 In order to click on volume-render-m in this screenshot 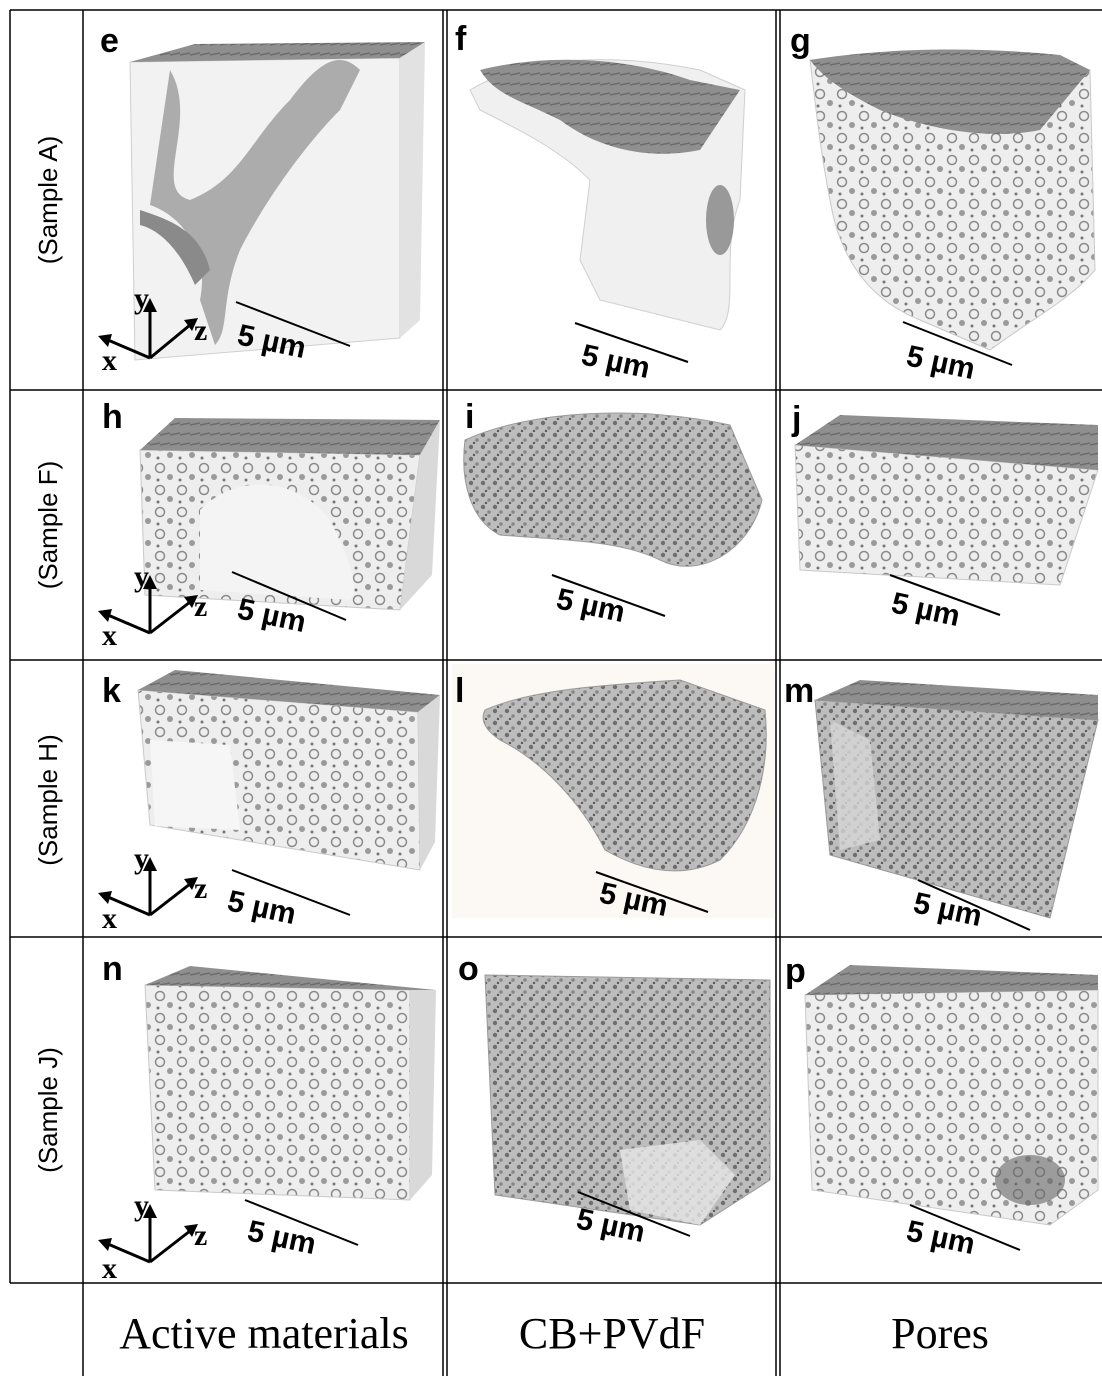, I will do `click(956, 799)`.